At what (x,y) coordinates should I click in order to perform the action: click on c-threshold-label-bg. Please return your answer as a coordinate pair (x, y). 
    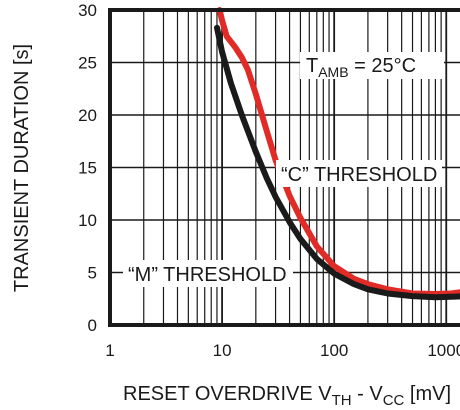
    Looking at the image, I should click on (359, 173).